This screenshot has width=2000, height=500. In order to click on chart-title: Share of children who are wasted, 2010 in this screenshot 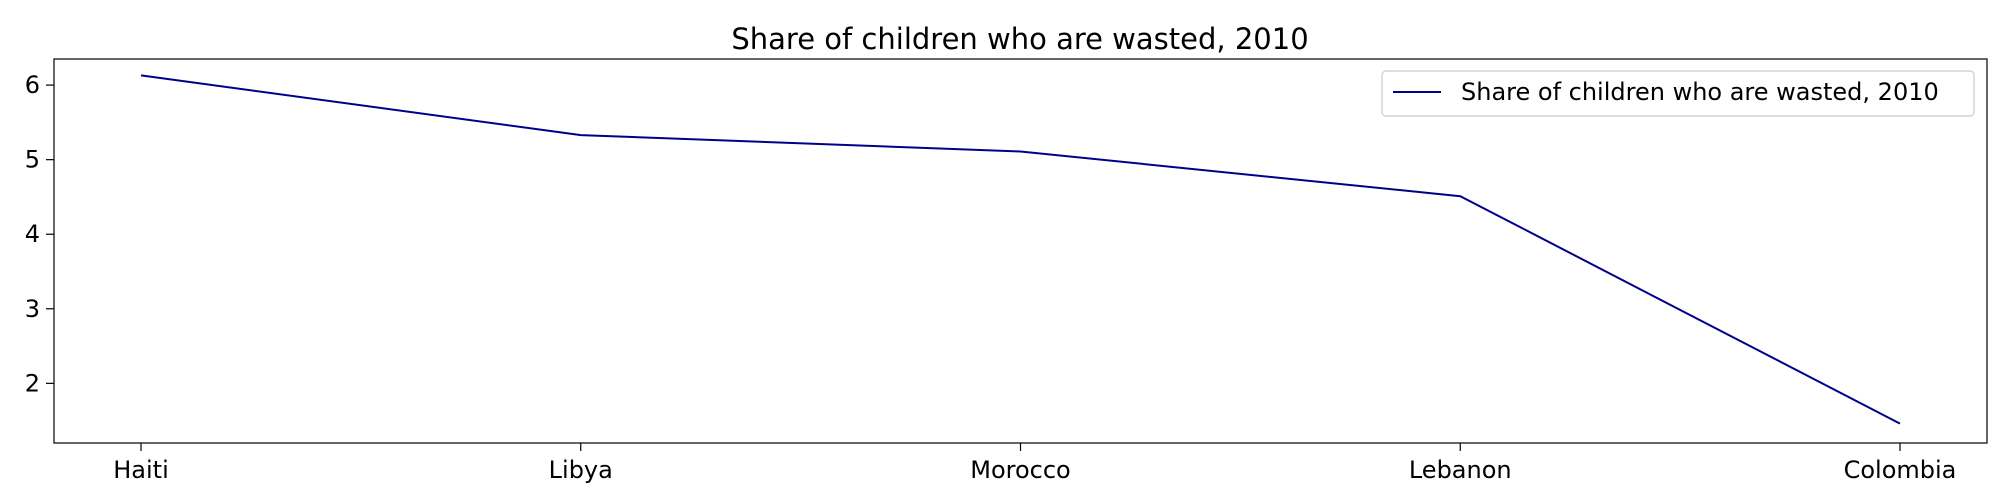, I will do `click(1019, 39)`.